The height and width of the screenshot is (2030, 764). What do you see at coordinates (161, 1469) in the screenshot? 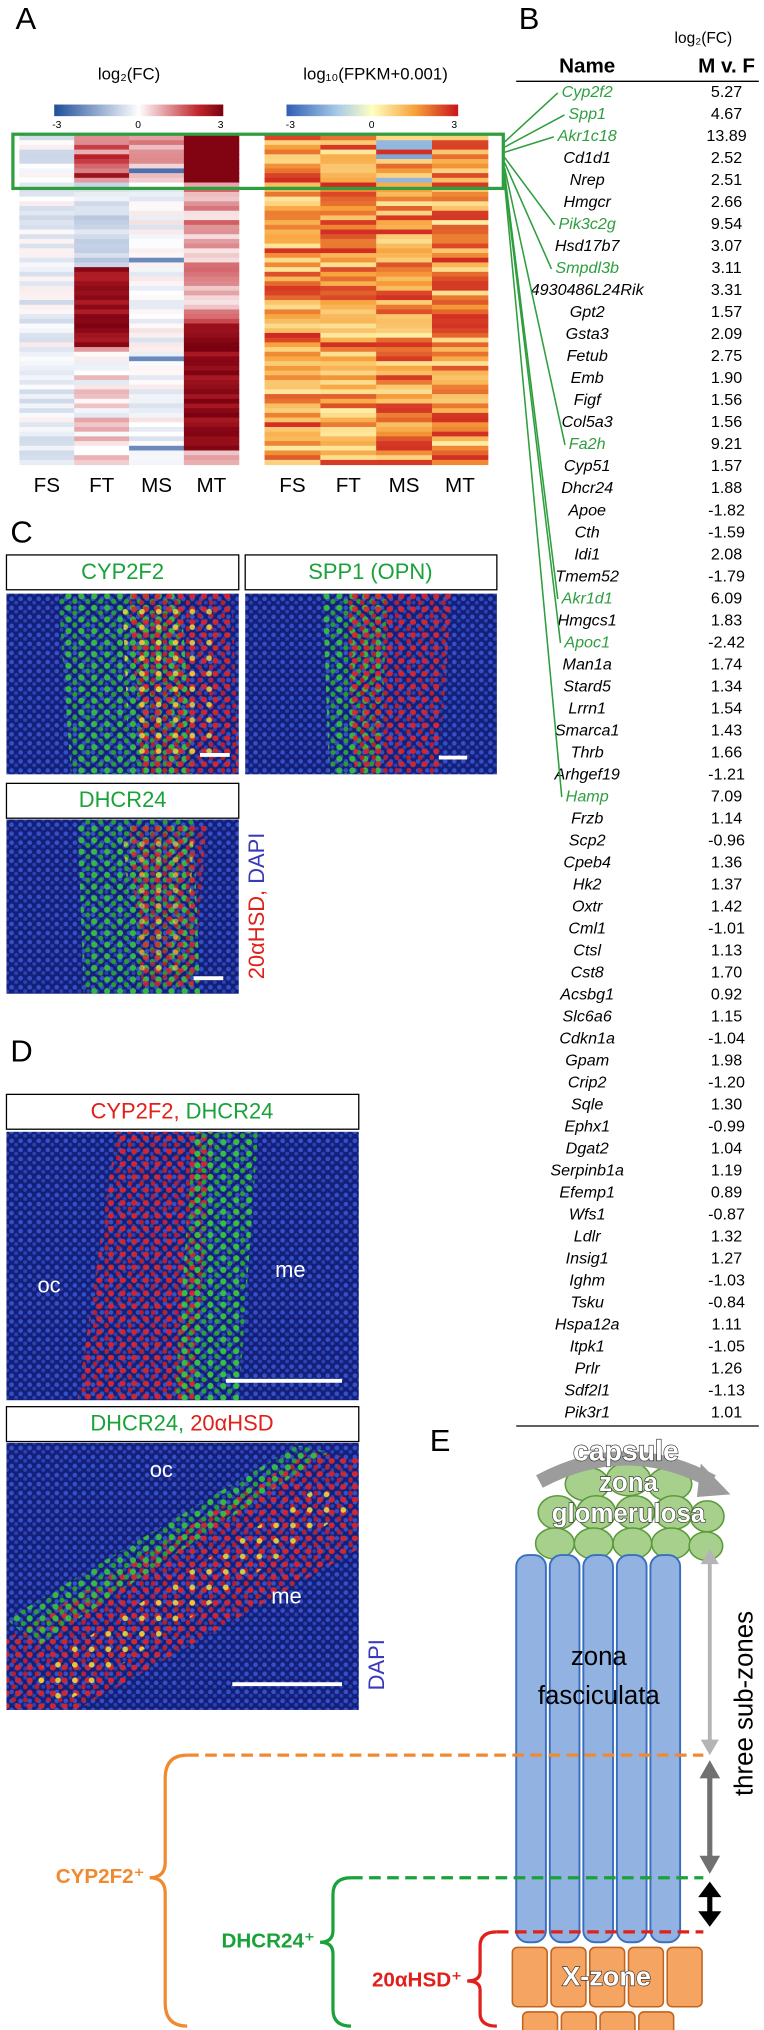
I see `region-label: oc` at bounding box center [161, 1469].